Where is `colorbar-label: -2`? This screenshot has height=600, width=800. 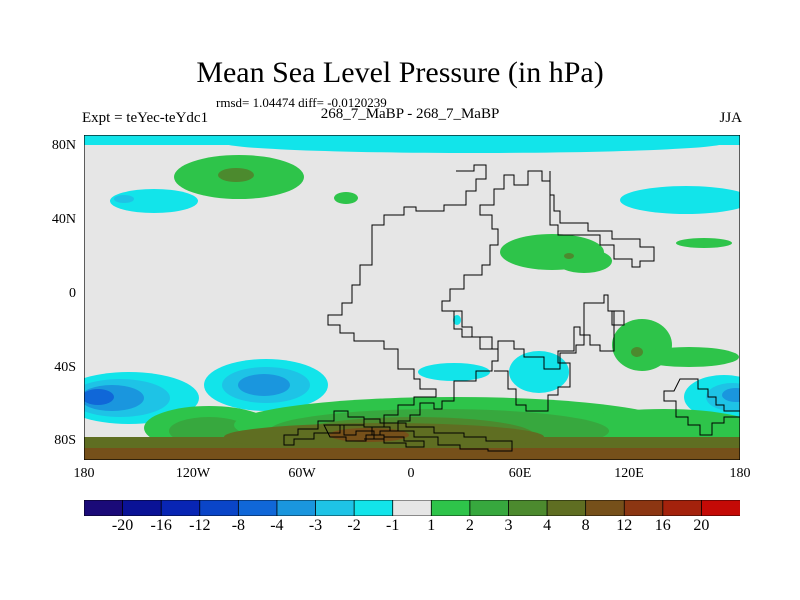
colorbar-label: -2 is located at coordinates (354, 525).